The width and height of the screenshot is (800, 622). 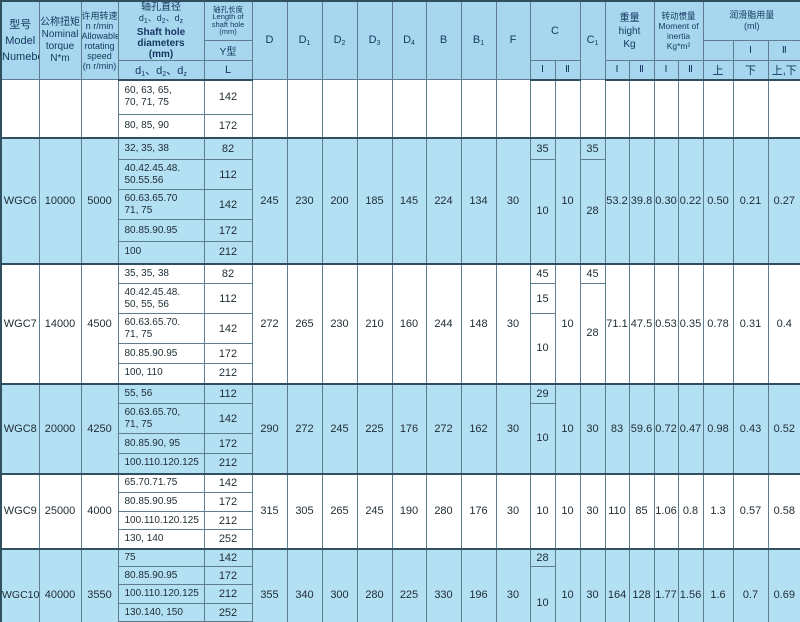 I want to click on shaft-diameters-cell: 80.85.90, 95, so click(x=161, y=443).